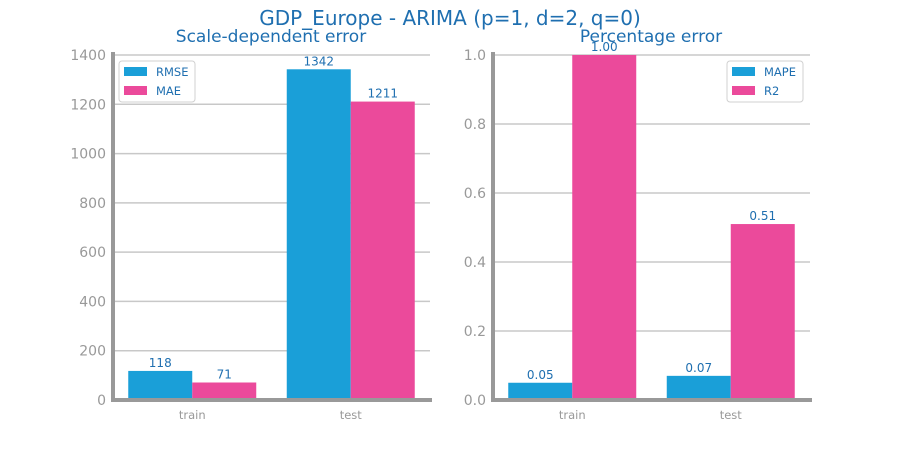  Describe the element at coordinates (92, 204) in the screenshot. I see `y-tick-label: 800` at that location.